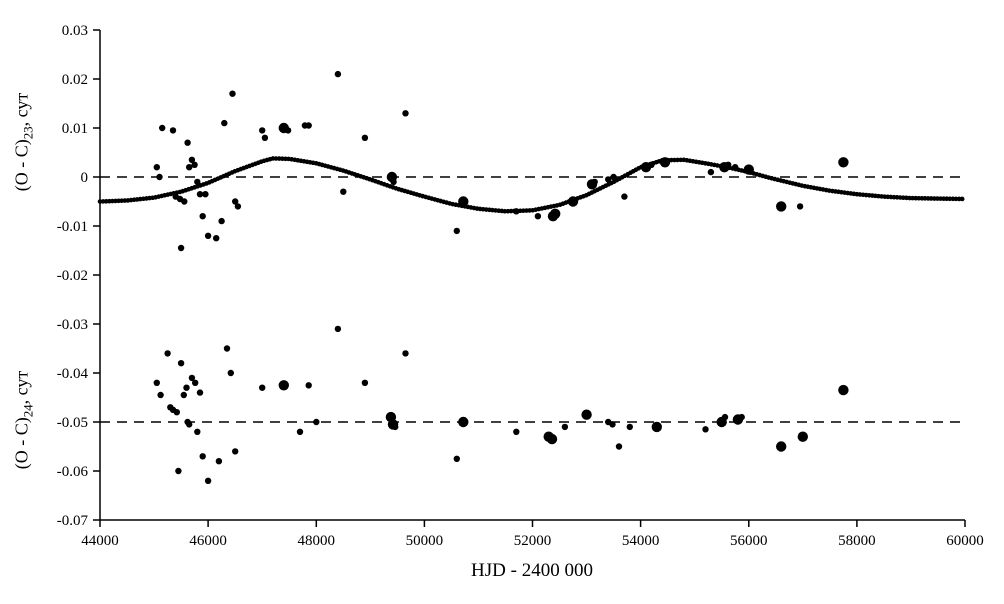 This screenshot has height=604, width=1004. Describe the element at coordinates (533, 541) in the screenshot. I see `x-tick-label: 52000` at that location.